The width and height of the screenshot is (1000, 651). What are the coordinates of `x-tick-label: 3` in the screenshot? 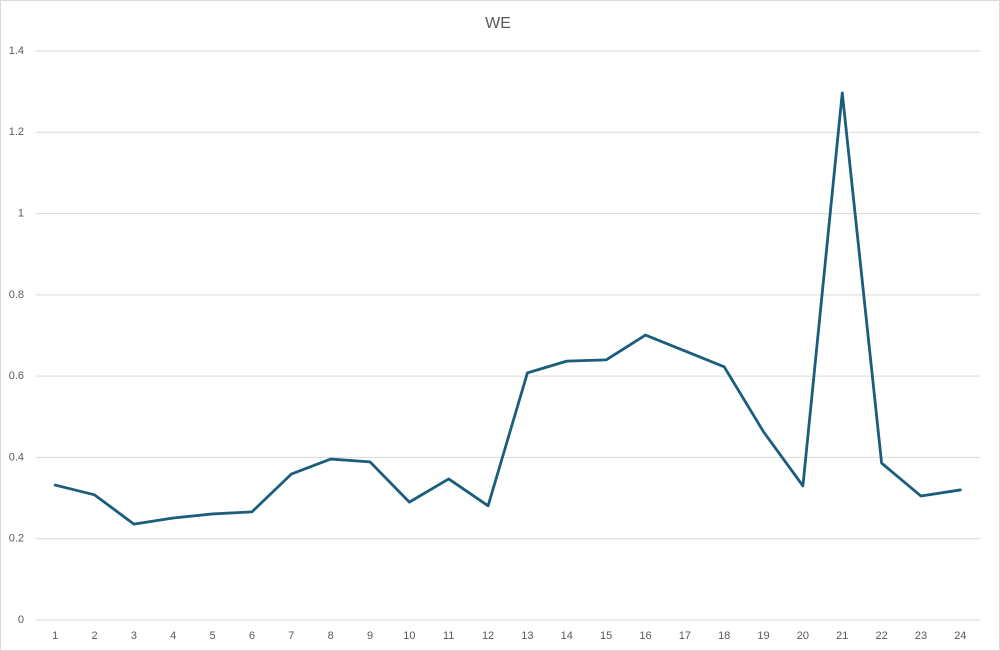 It's located at (134, 636).